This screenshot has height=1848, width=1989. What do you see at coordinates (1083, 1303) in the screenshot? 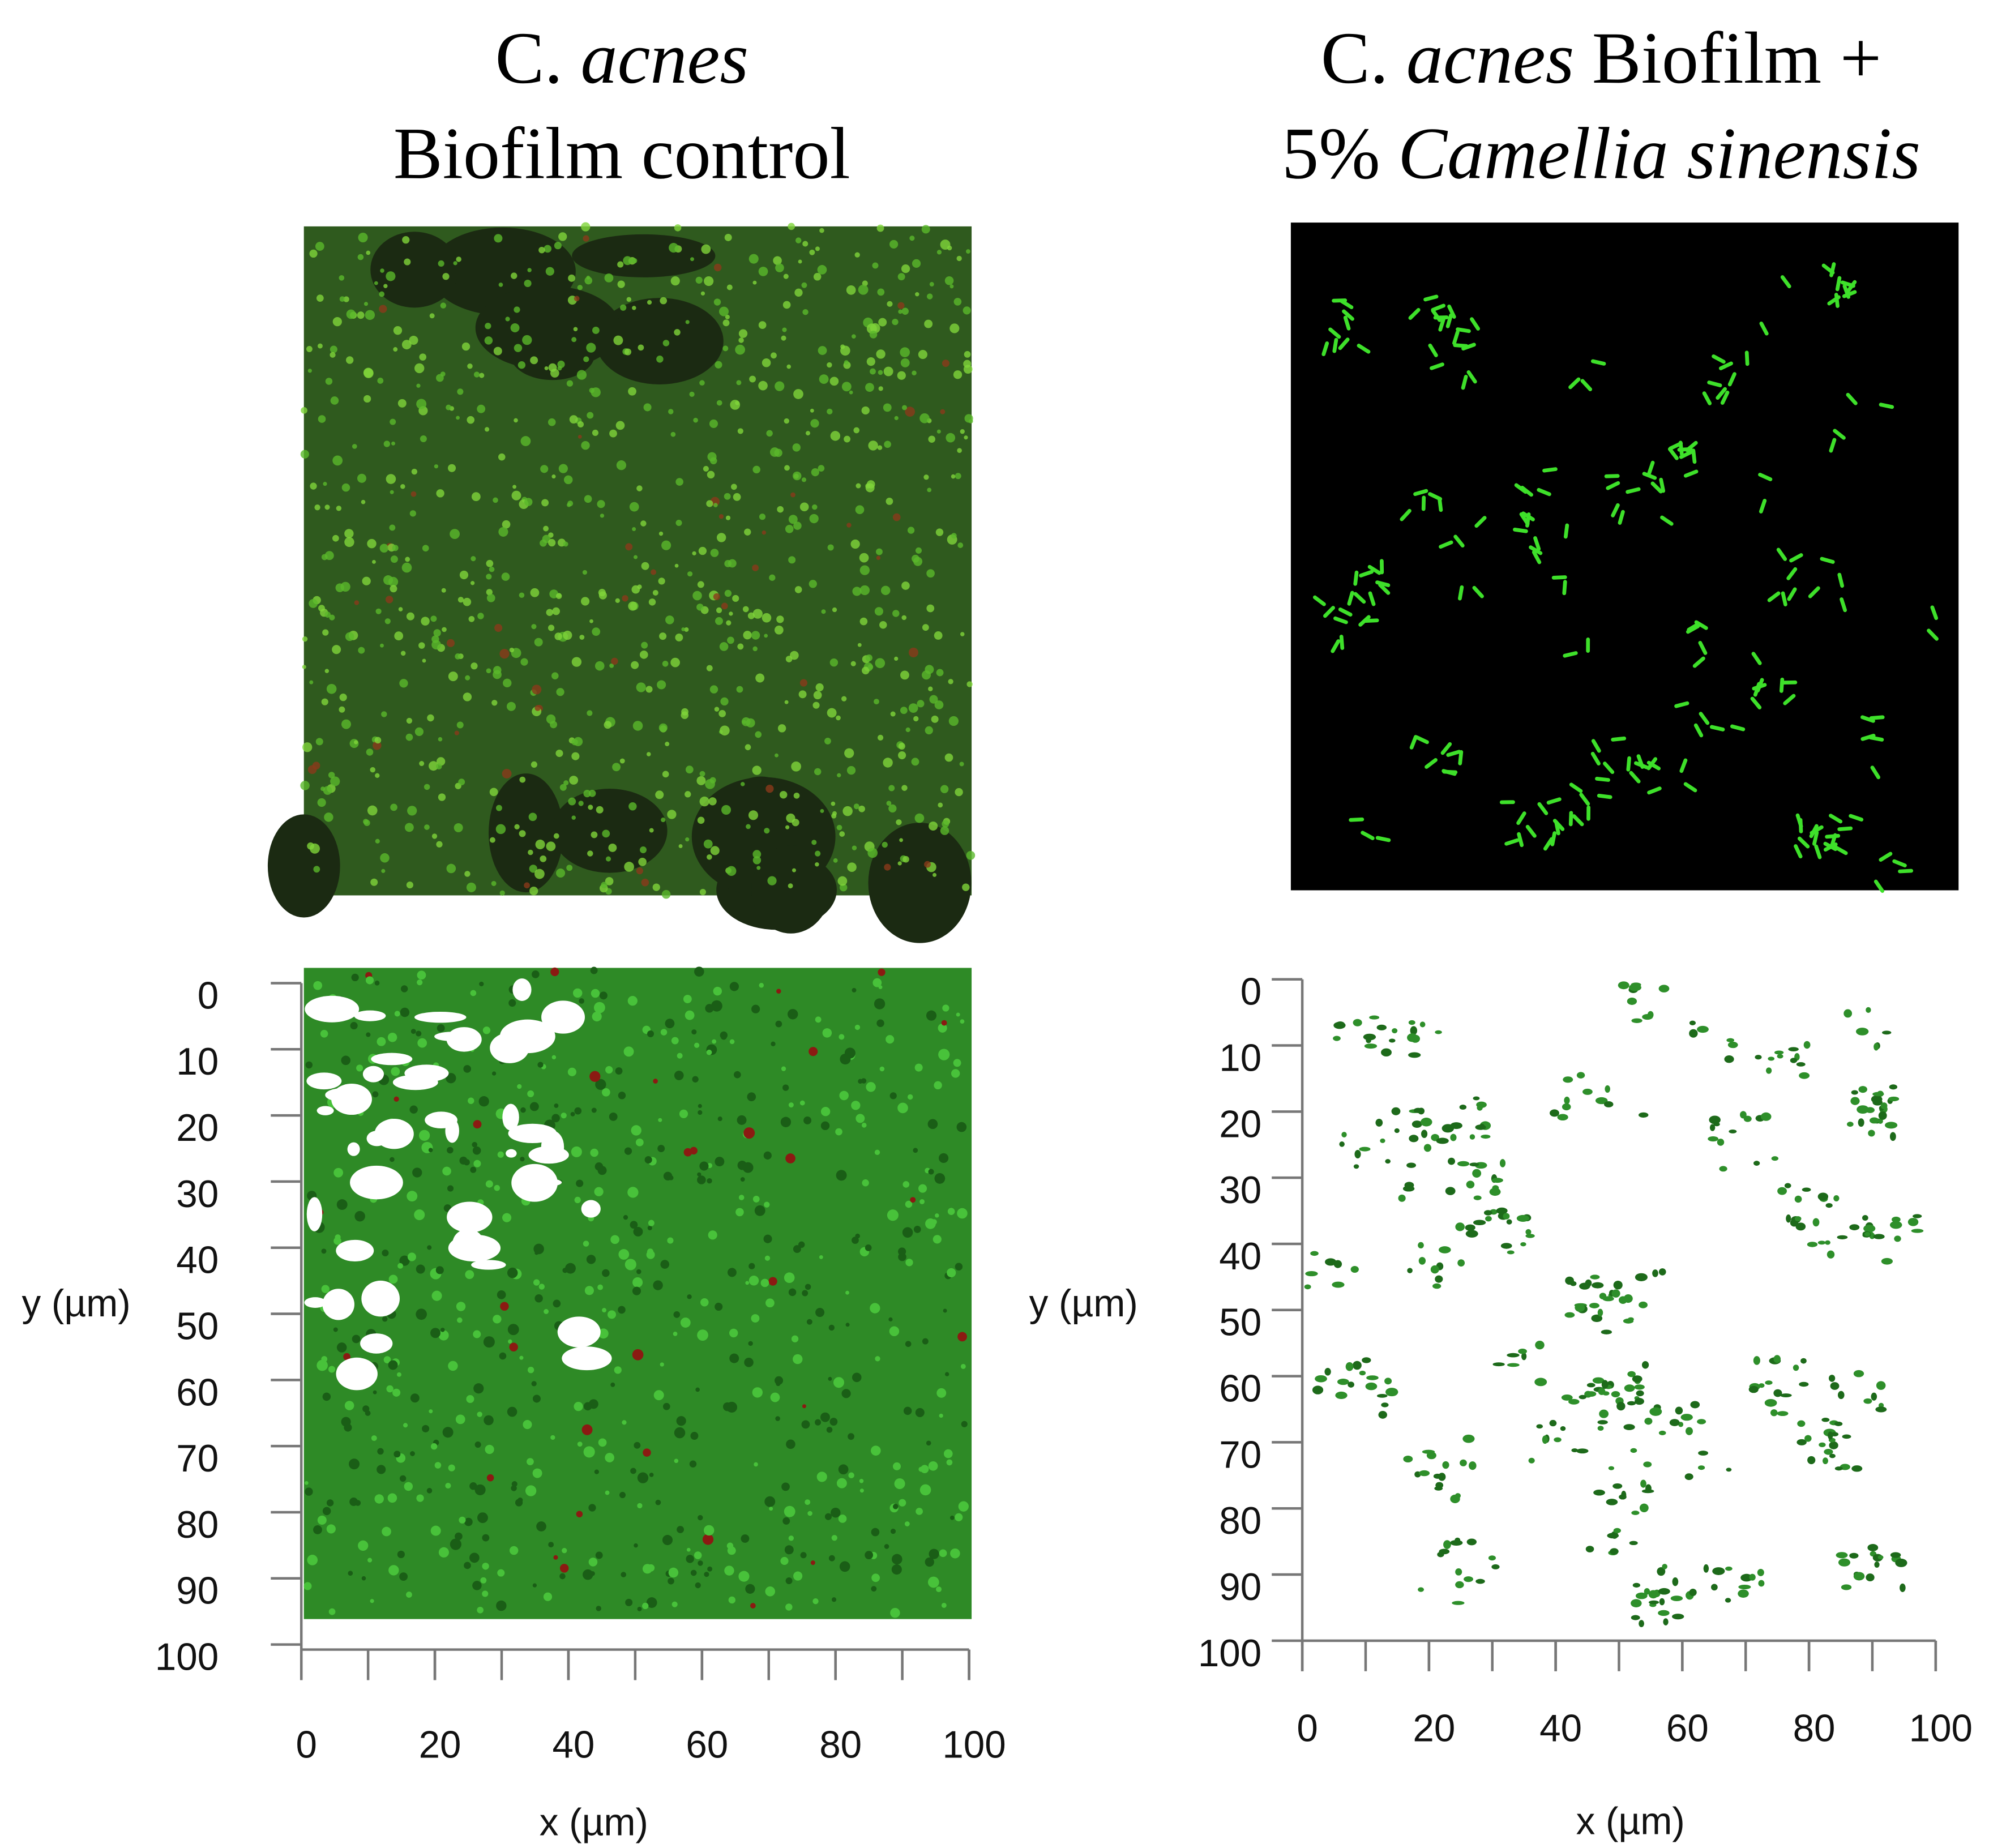
I see `y-axis-label: y (µm)` at bounding box center [1083, 1303].